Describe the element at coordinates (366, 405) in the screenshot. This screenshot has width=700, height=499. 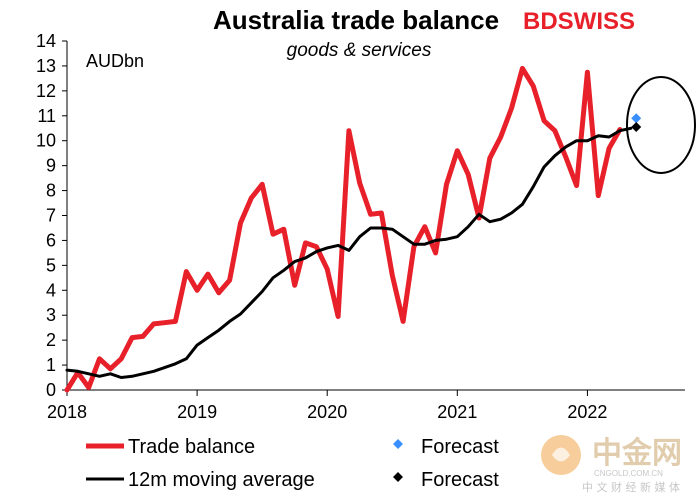
I see `x-axis: 2018 2019 2020 2021 2022` at that location.